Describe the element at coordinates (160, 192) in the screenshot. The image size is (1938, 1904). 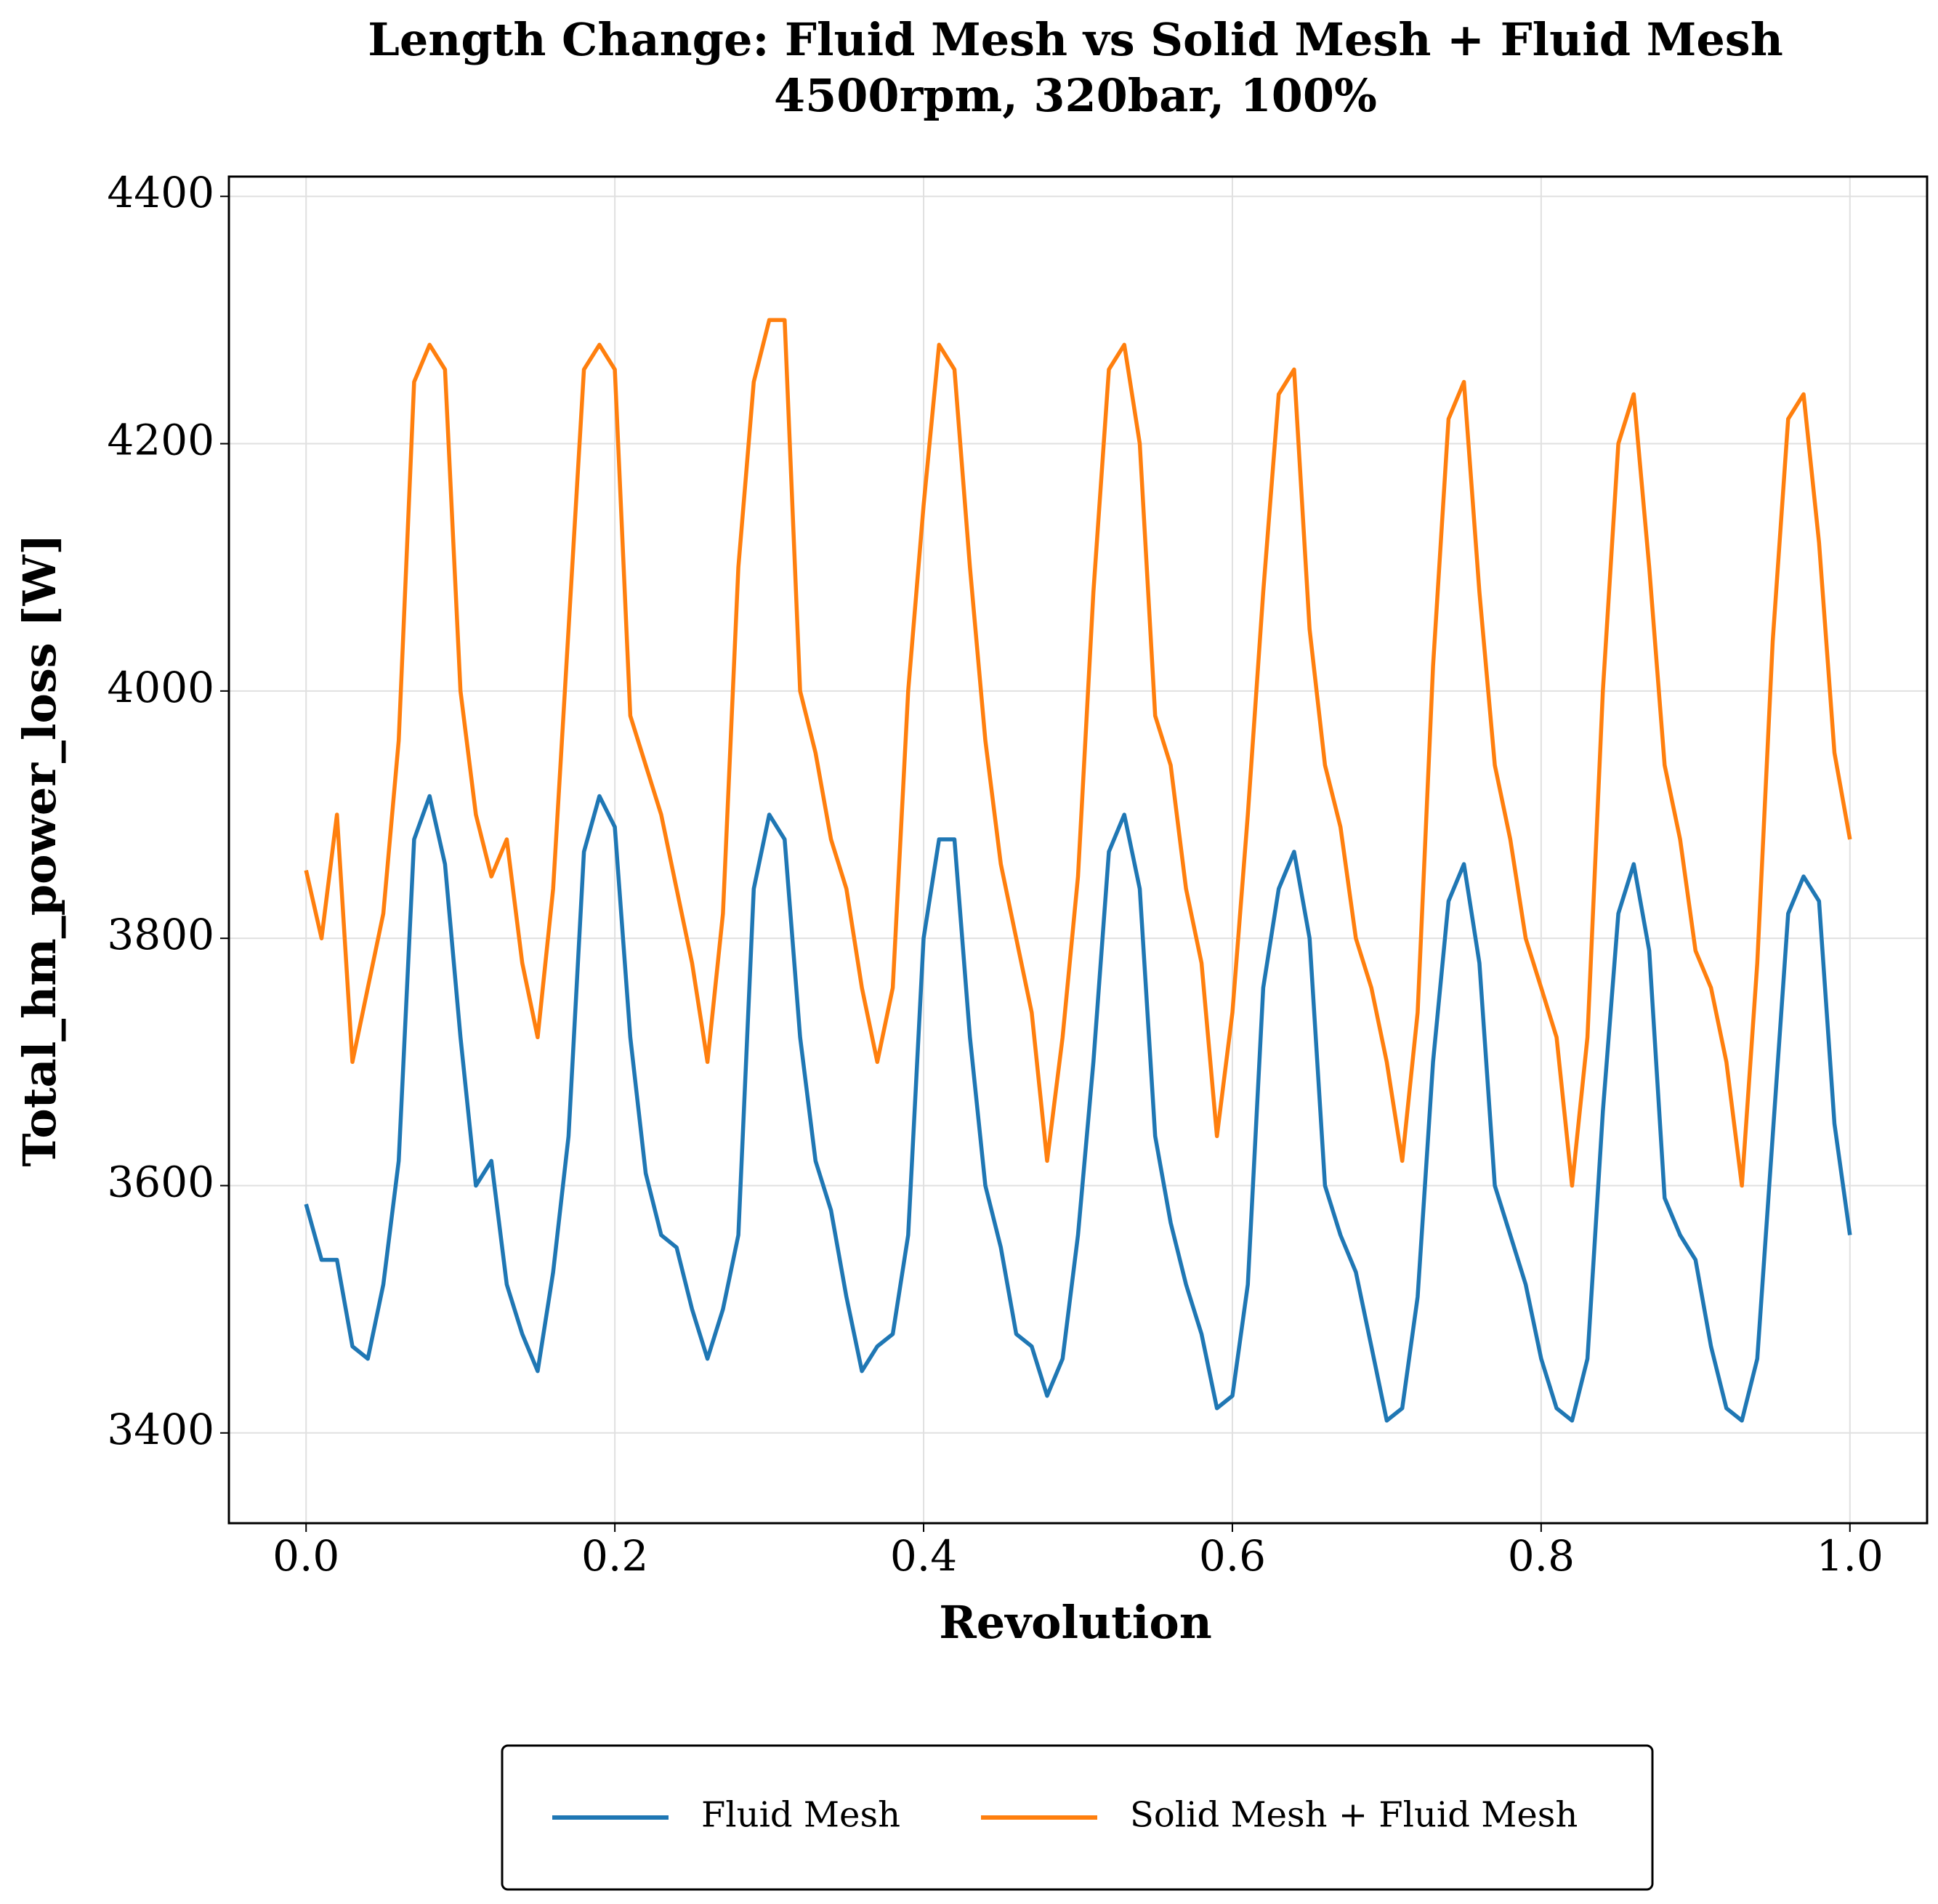
I see `y-tick-label: 4400` at that location.